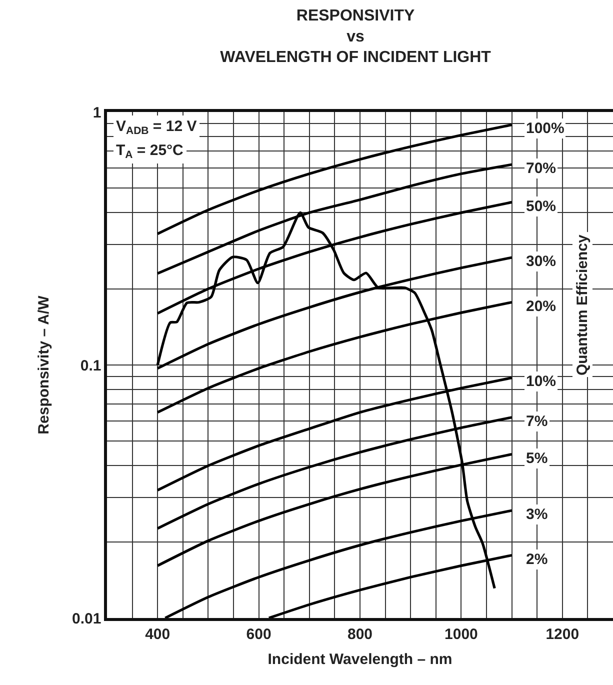 This screenshot has width=613, height=685. I want to click on series-label: 20%, so click(541, 306).